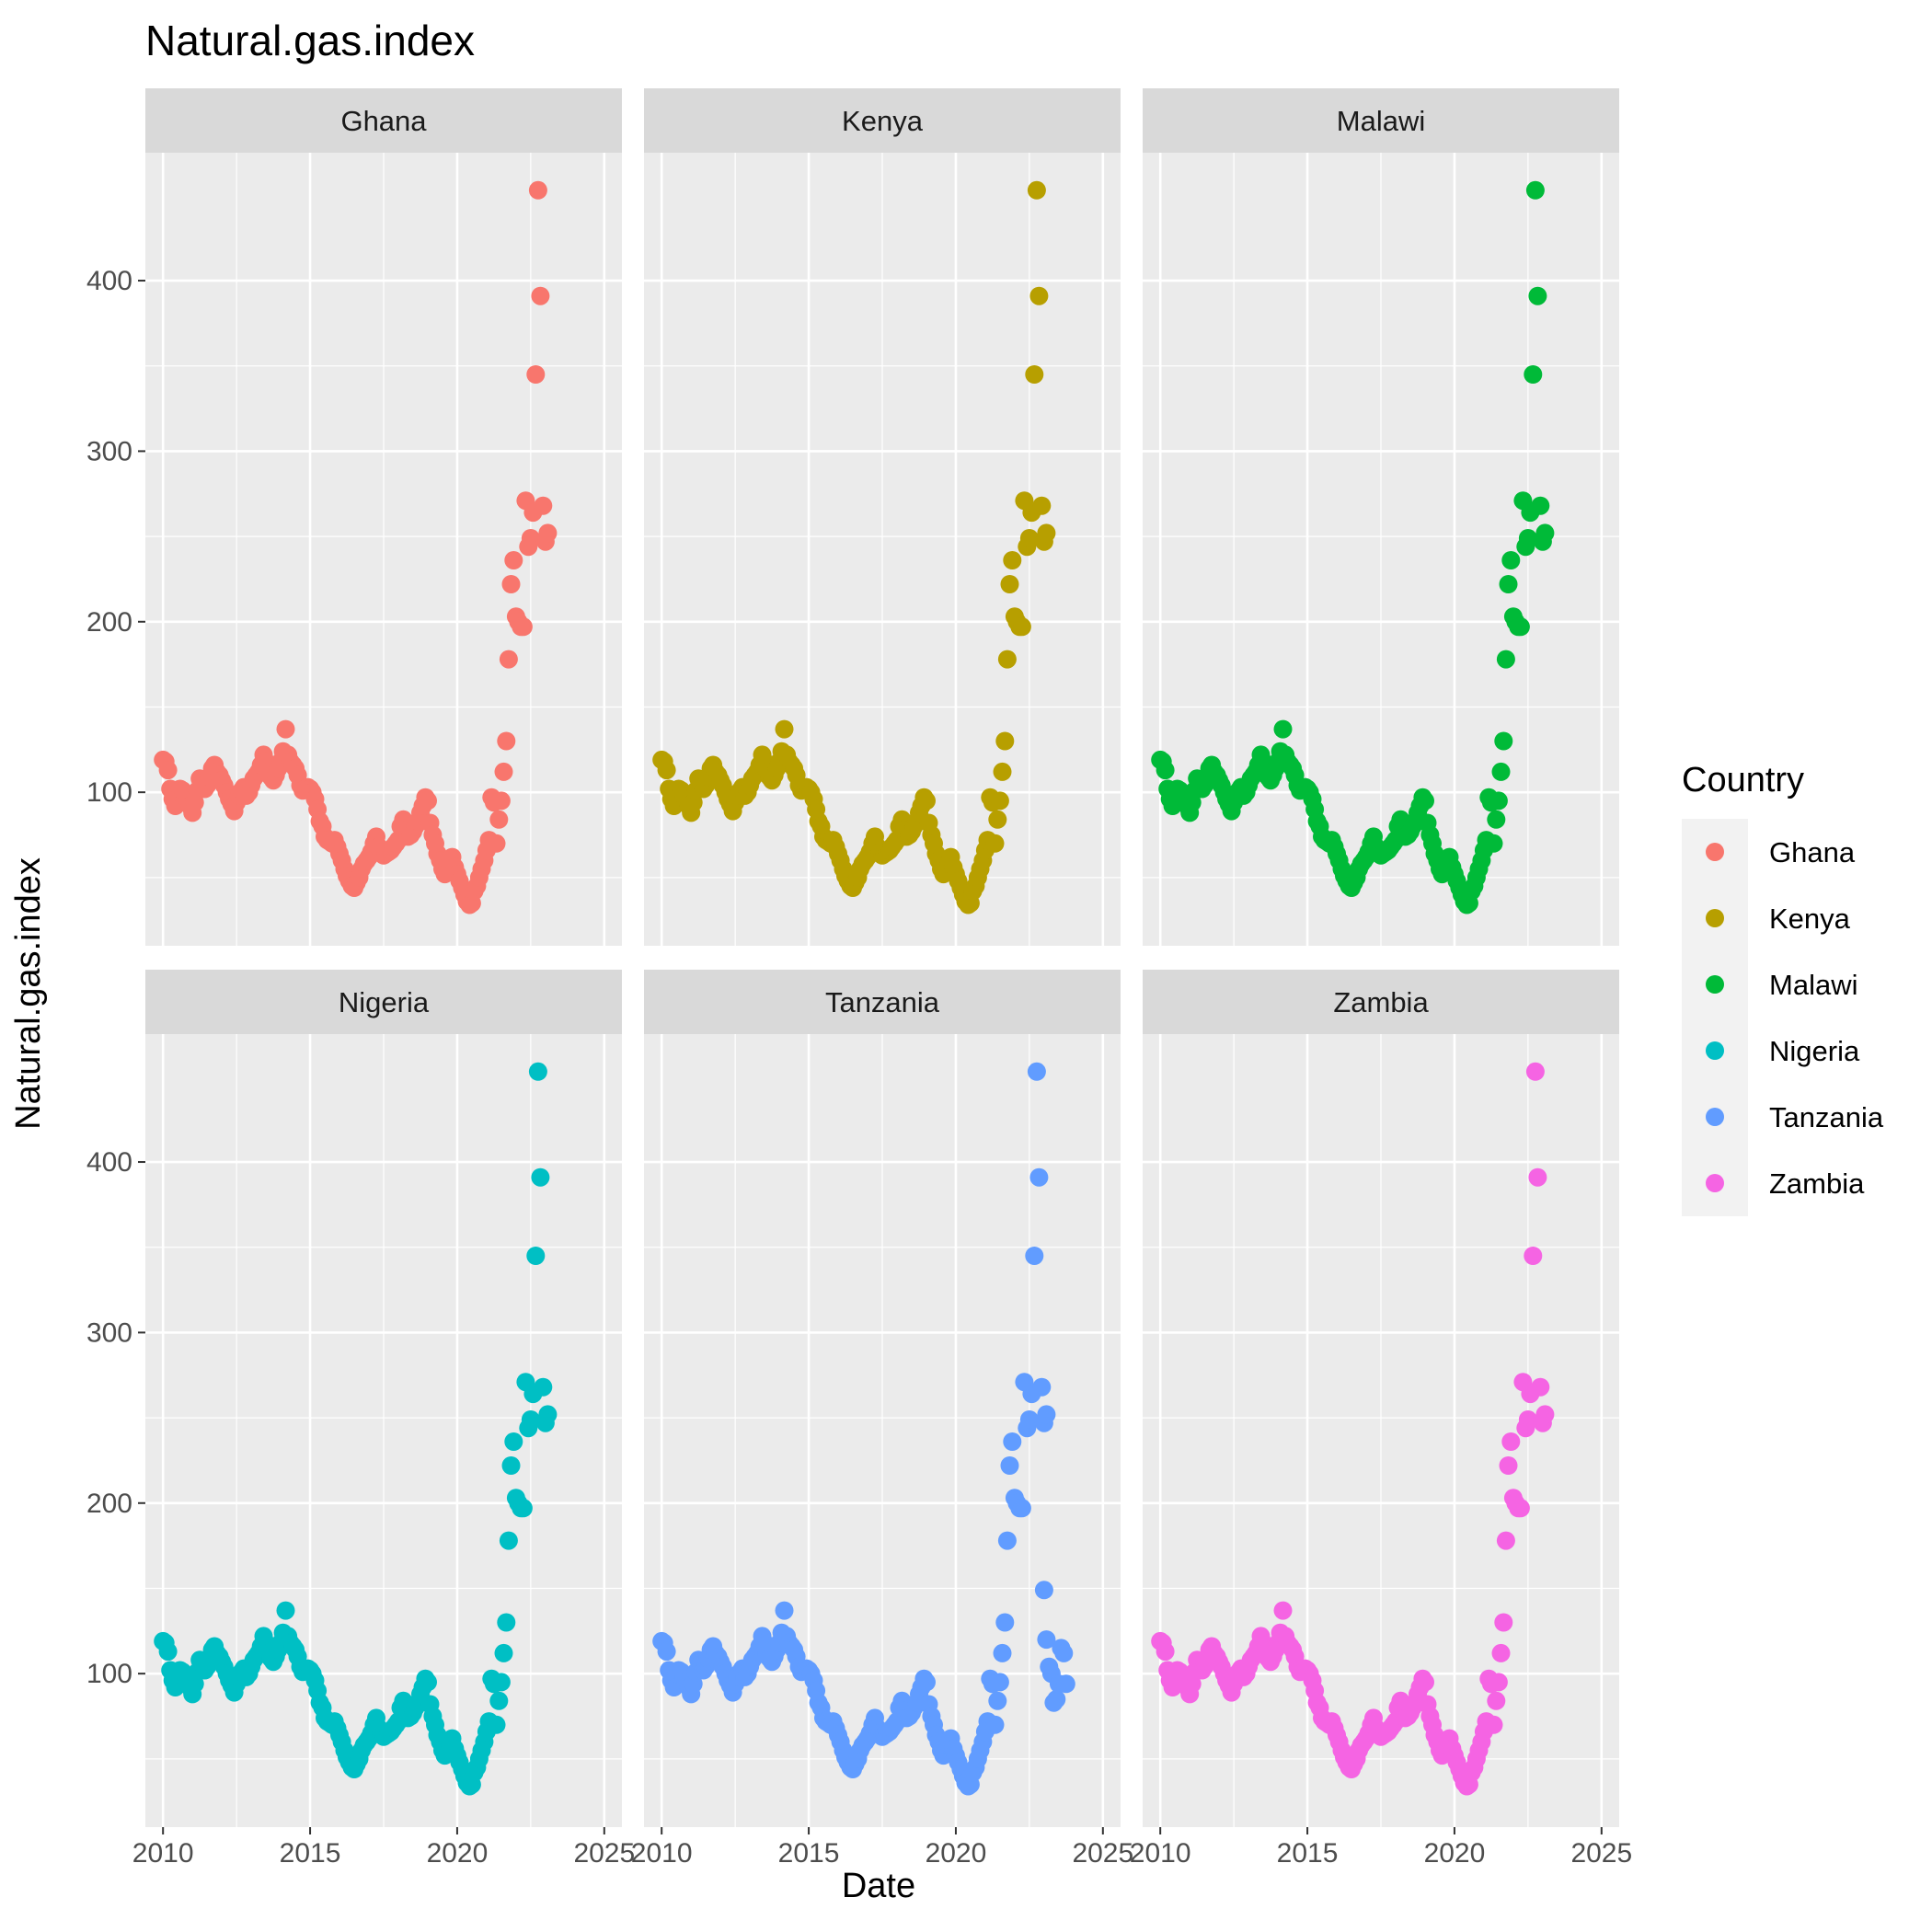 Image resolution: width=1932 pixels, height=1932 pixels. I want to click on legend-label: Ghana, so click(1812, 852).